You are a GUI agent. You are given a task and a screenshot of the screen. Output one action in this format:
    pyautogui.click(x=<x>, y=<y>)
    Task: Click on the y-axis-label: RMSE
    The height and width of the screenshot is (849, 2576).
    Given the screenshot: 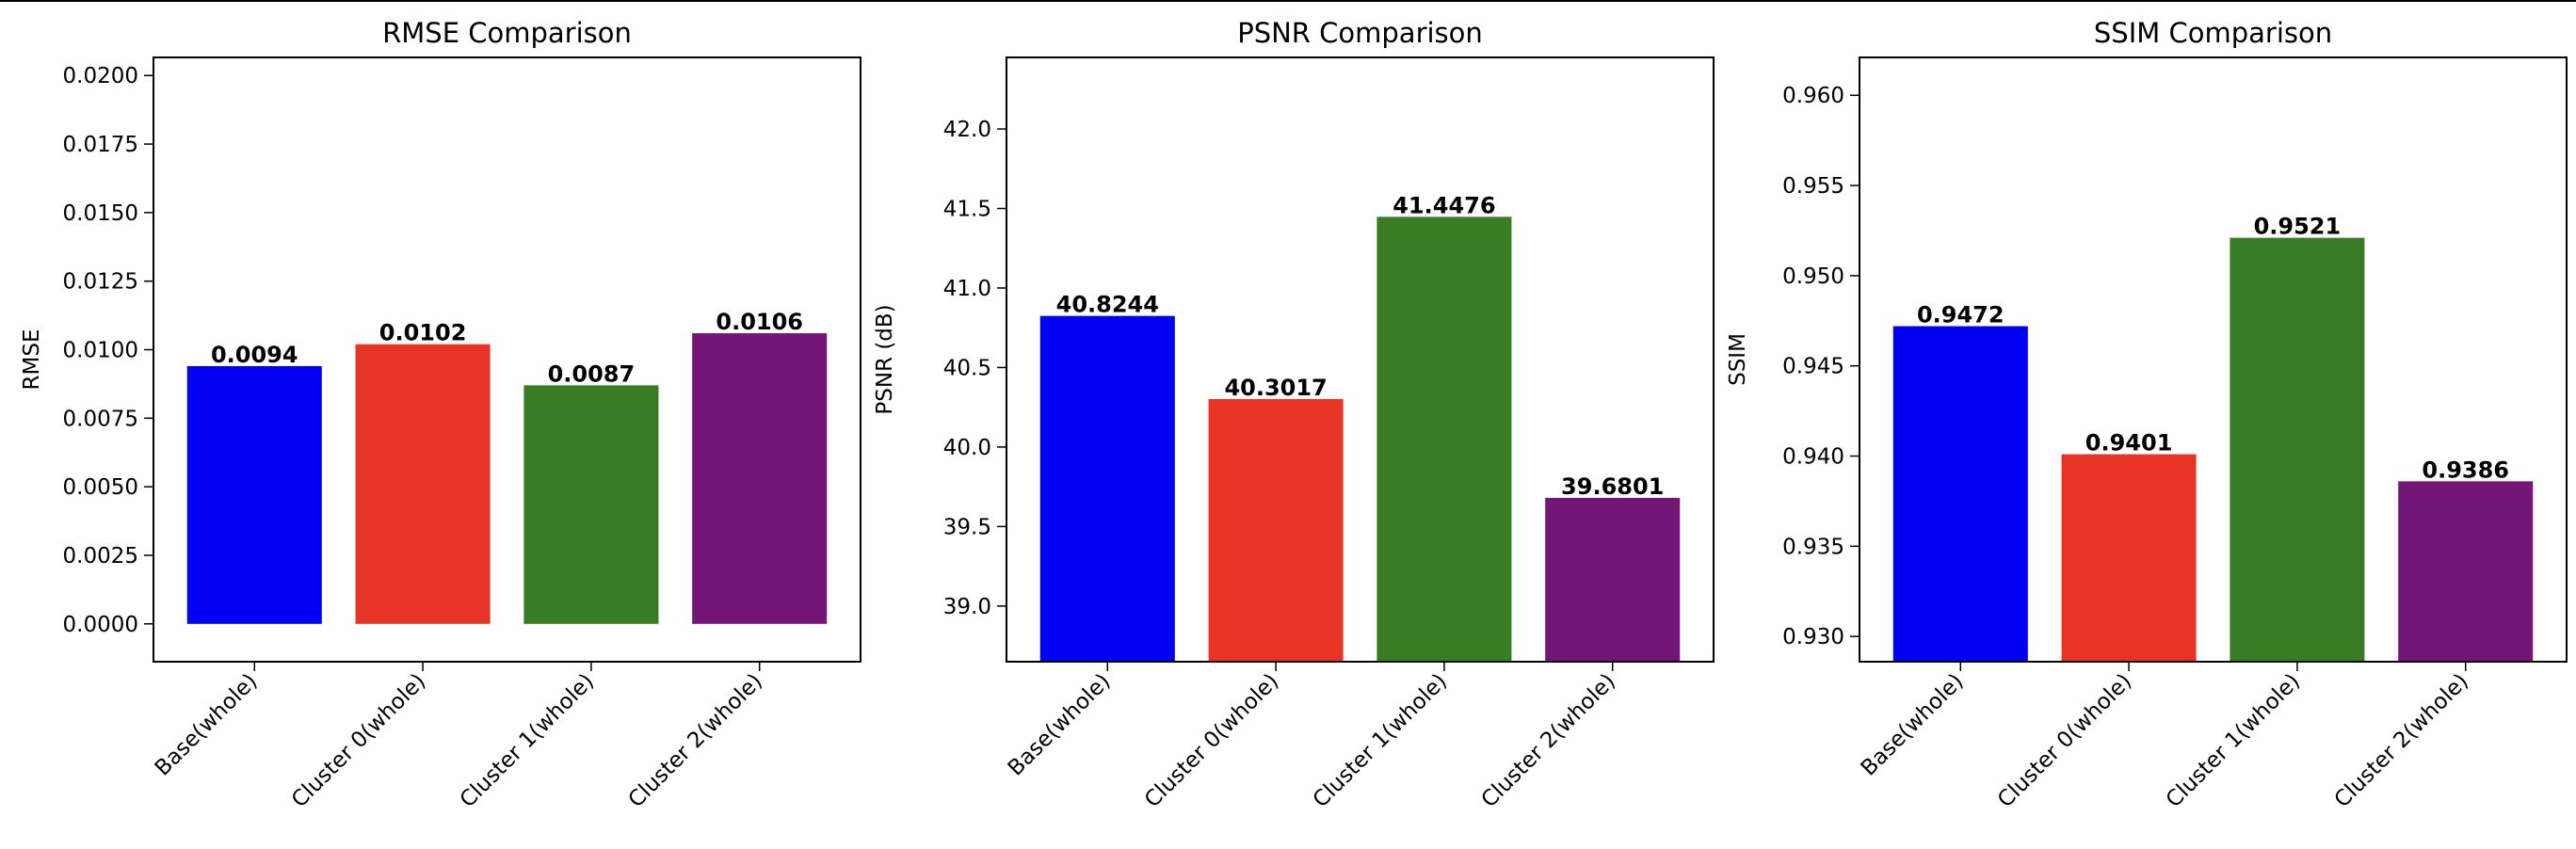 What is the action you would take?
    pyautogui.click(x=32, y=360)
    